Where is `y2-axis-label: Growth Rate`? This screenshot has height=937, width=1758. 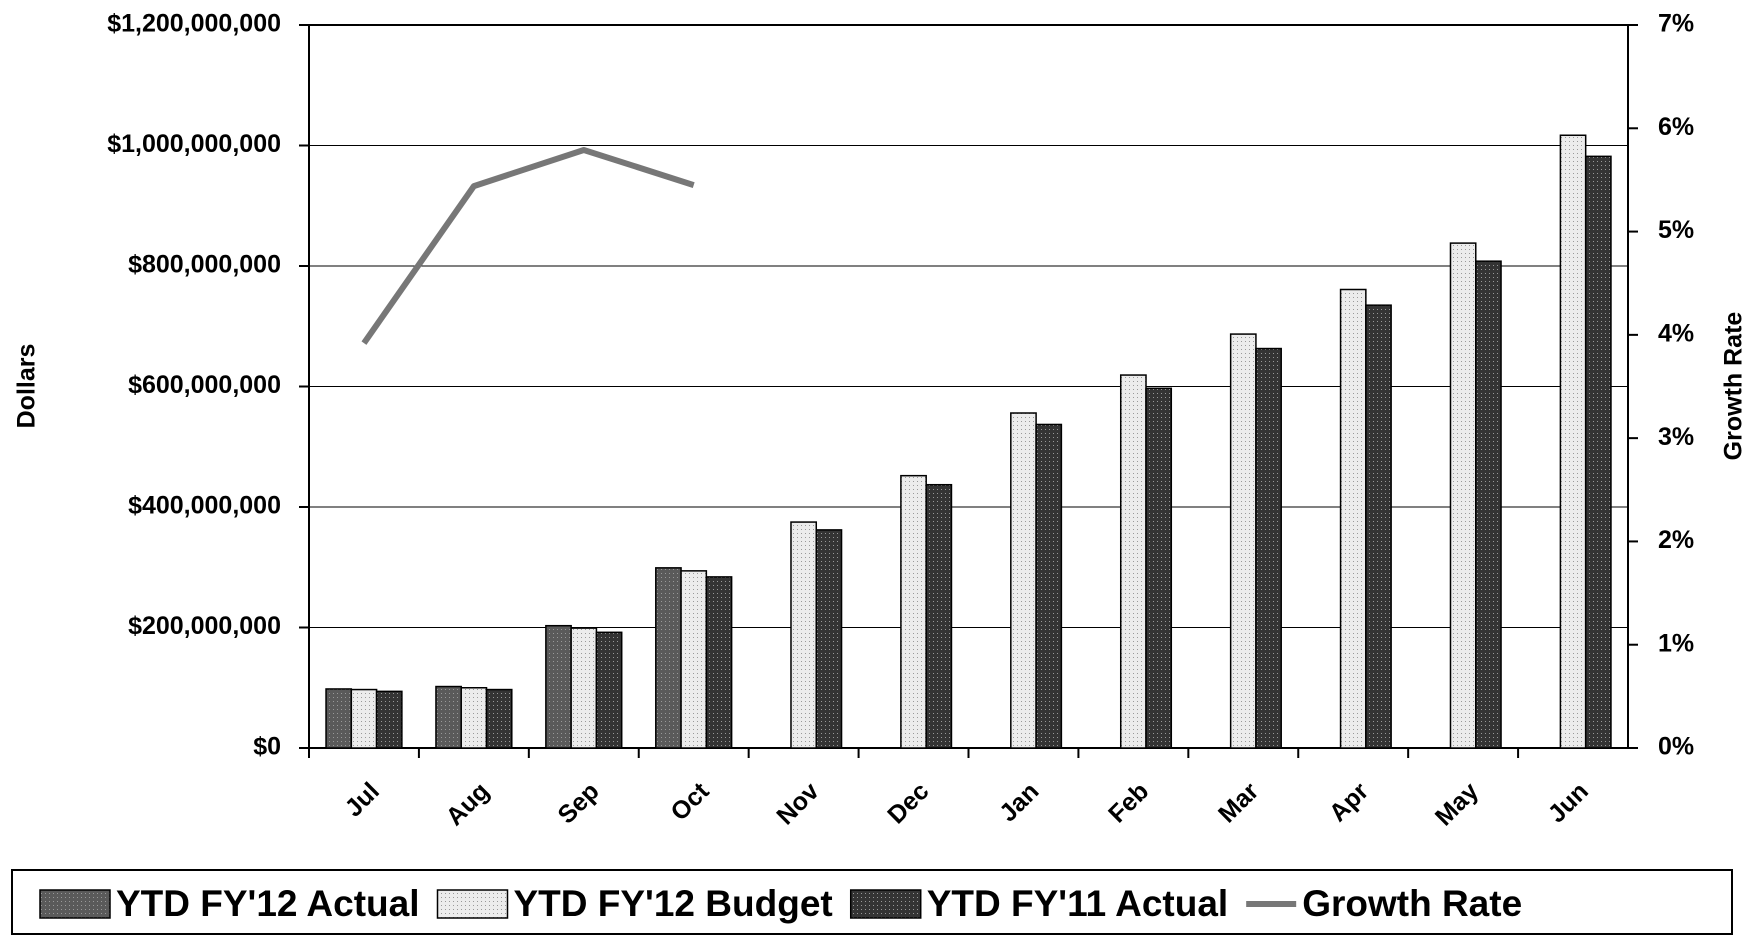
y2-axis-label: Growth Rate is located at coordinates (1734, 386).